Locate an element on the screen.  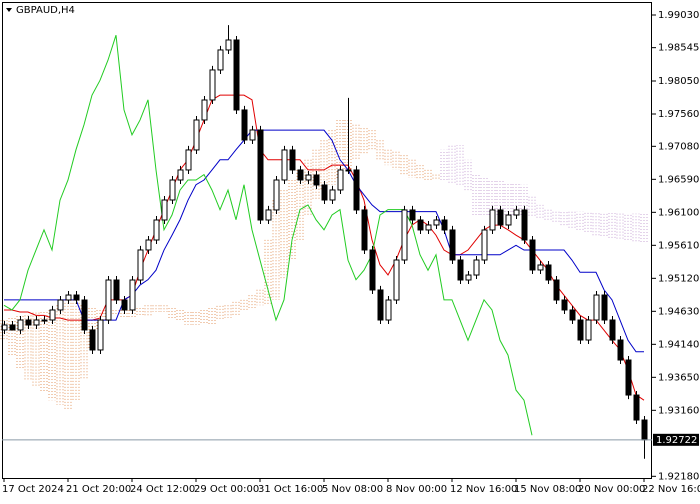
y-tick-label: 1.96590 is located at coordinates (678, 179).